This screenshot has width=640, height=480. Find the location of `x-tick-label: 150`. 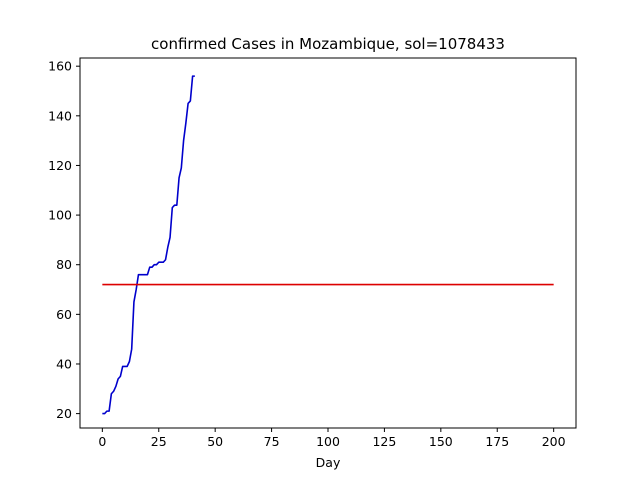

x-tick-label: 150 is located at coordinates (441, 441).